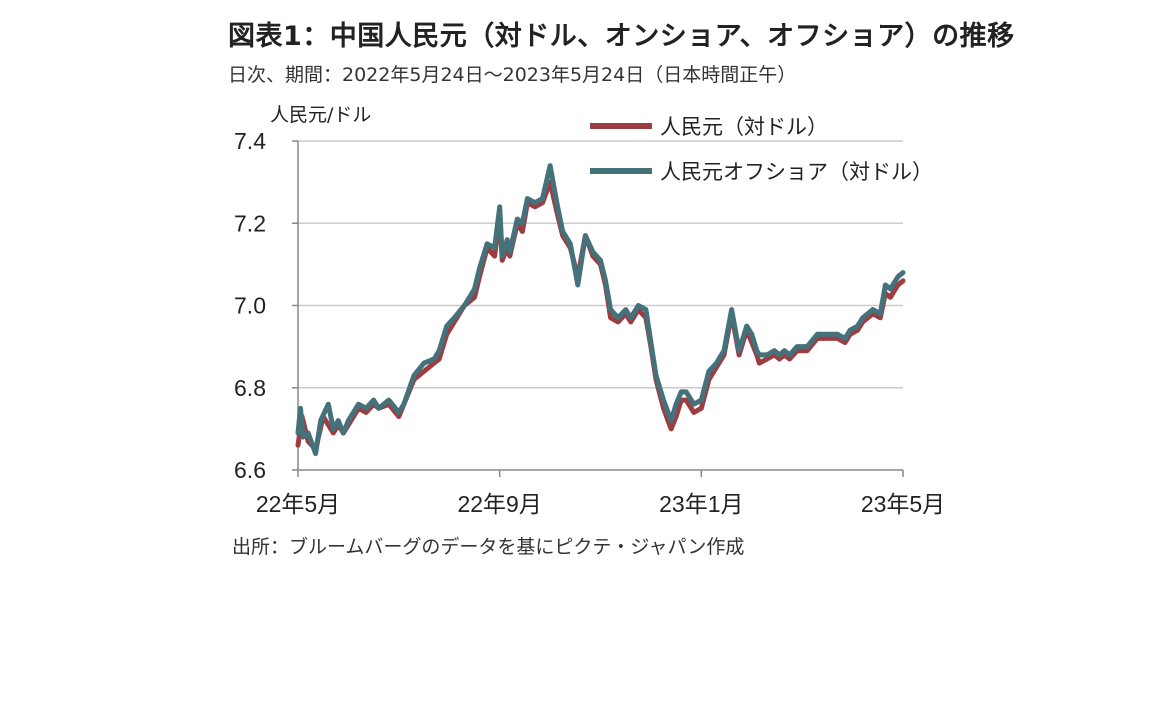  Describe the element at coordinates (761, 149) in the screenshot. I see `legend: 人民元（対ドル） 人民元オフショア（対ドル）` at that location.